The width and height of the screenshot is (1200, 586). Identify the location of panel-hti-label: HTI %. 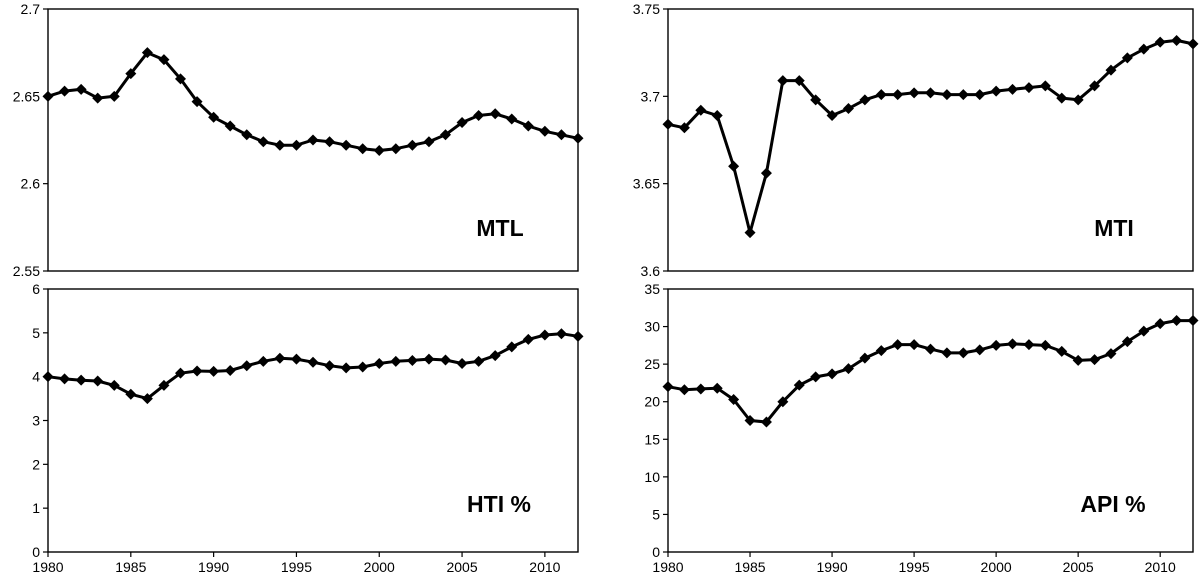
(499, 504).